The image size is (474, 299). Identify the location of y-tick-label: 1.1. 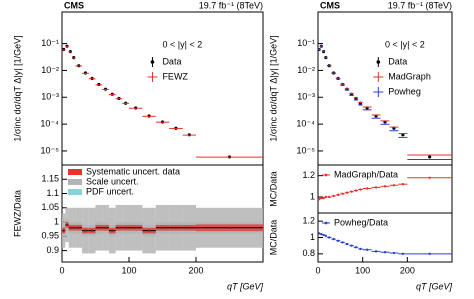
(52, 193).